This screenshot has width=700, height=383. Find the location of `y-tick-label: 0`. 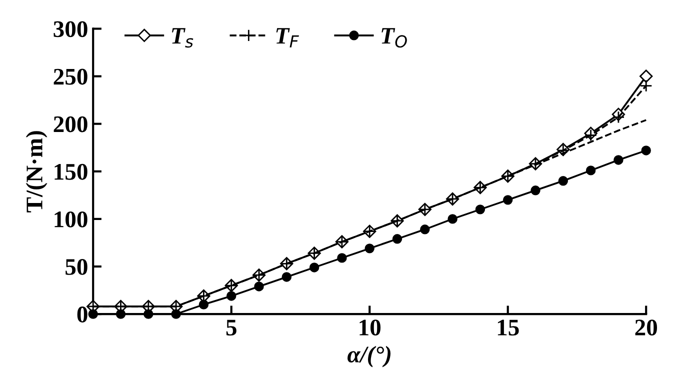

y-tick-label: 0 is located at coordinates (82, 314).